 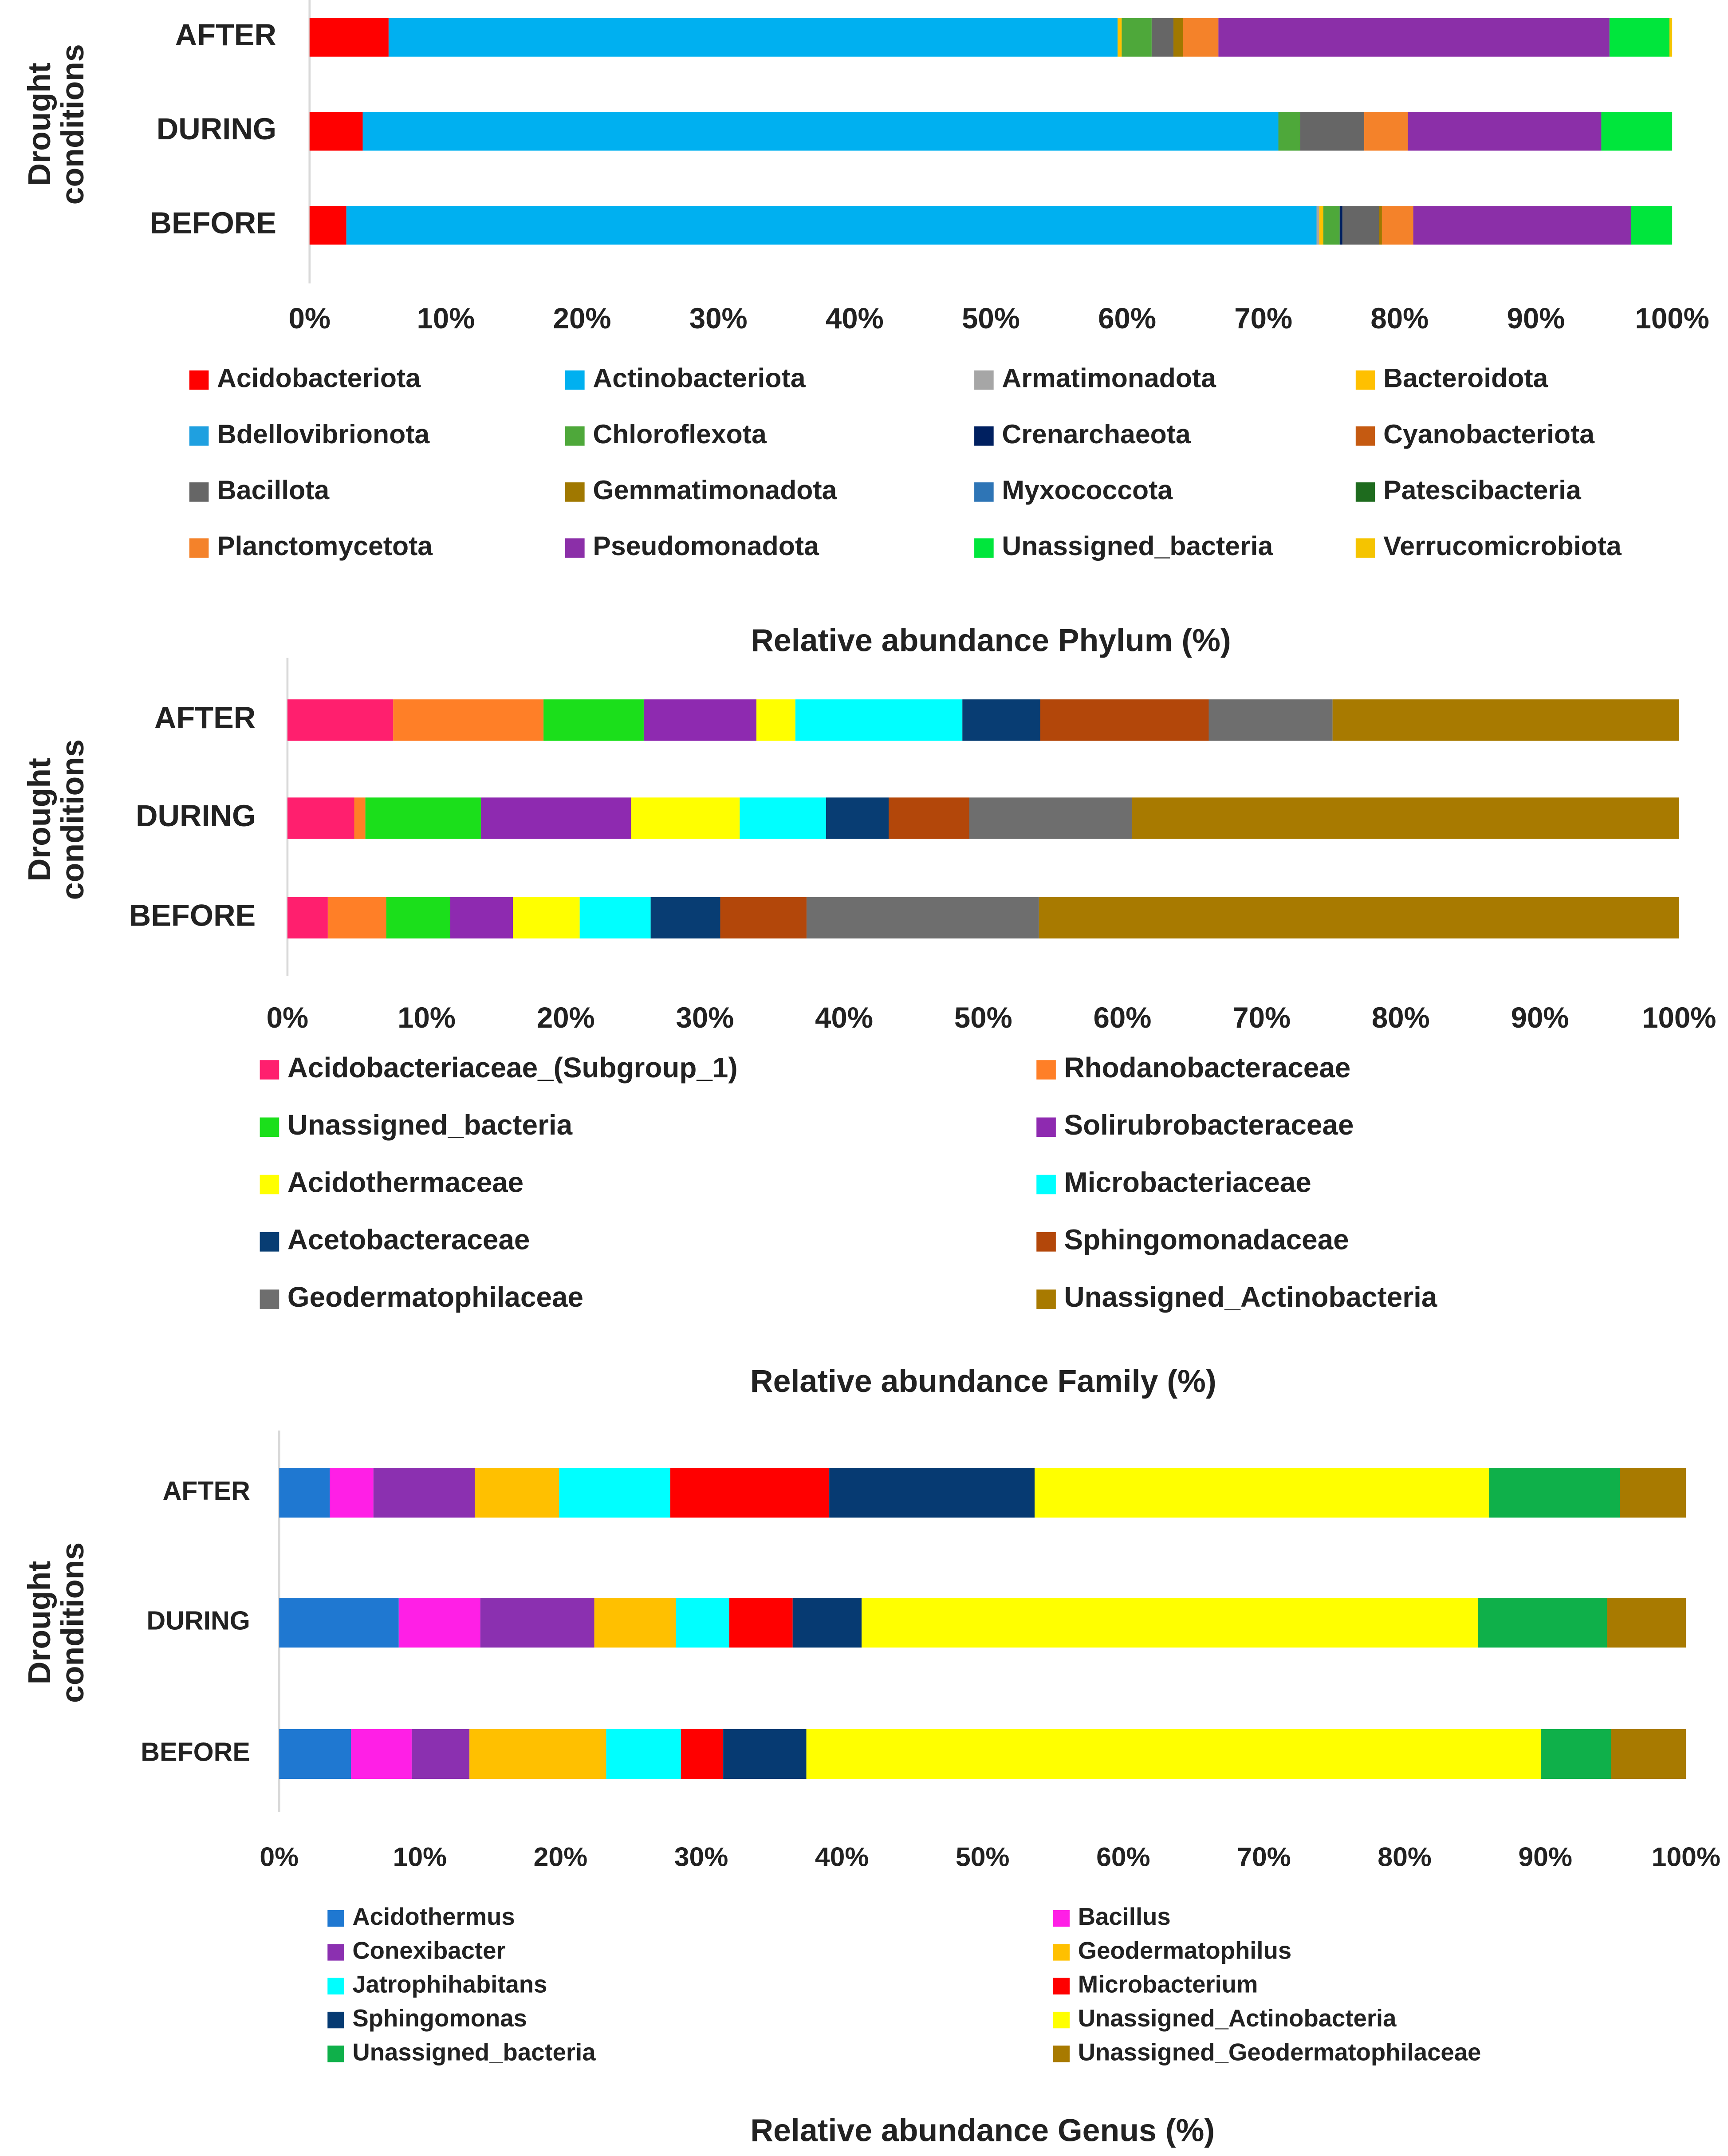 I want to click on bar-segment-after-actinobacteriota, so click(x=753, y=37).